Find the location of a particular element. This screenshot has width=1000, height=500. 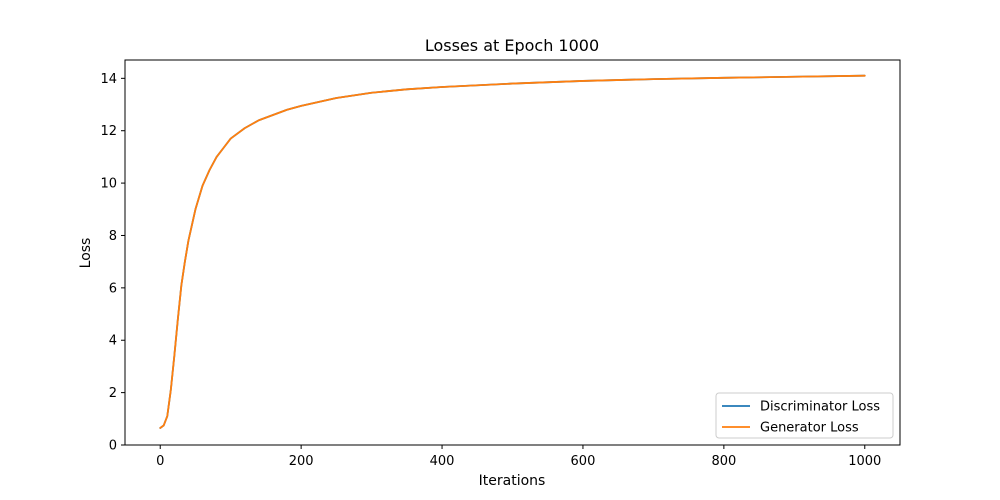

x-axis: 0 200 400 600 800 1000 is located at coordinates (518, 457).